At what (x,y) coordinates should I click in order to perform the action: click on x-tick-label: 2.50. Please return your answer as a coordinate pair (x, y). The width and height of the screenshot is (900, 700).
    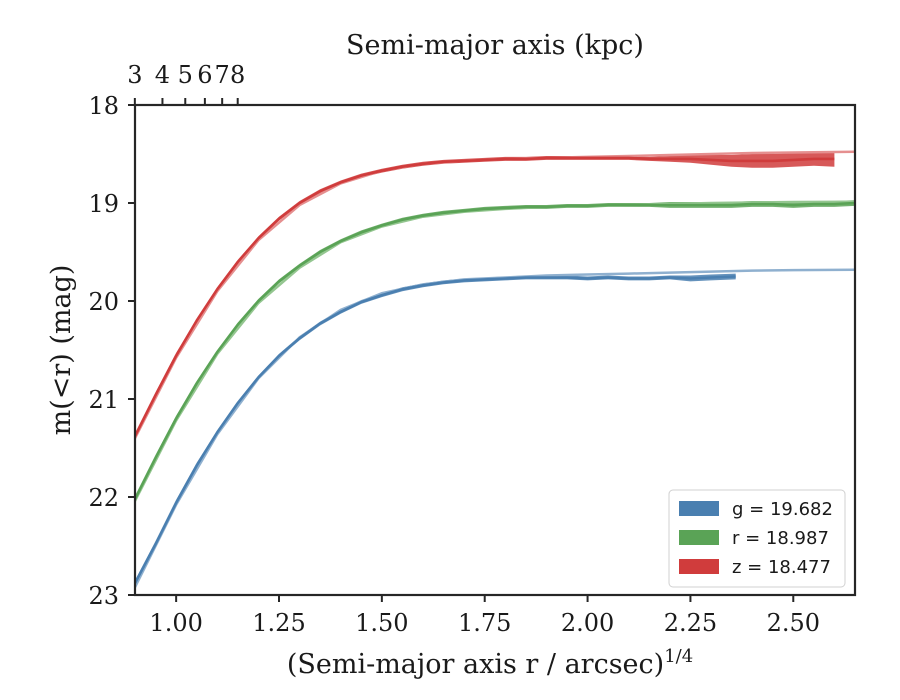
    Looking at the image, I should click on (793, 623).